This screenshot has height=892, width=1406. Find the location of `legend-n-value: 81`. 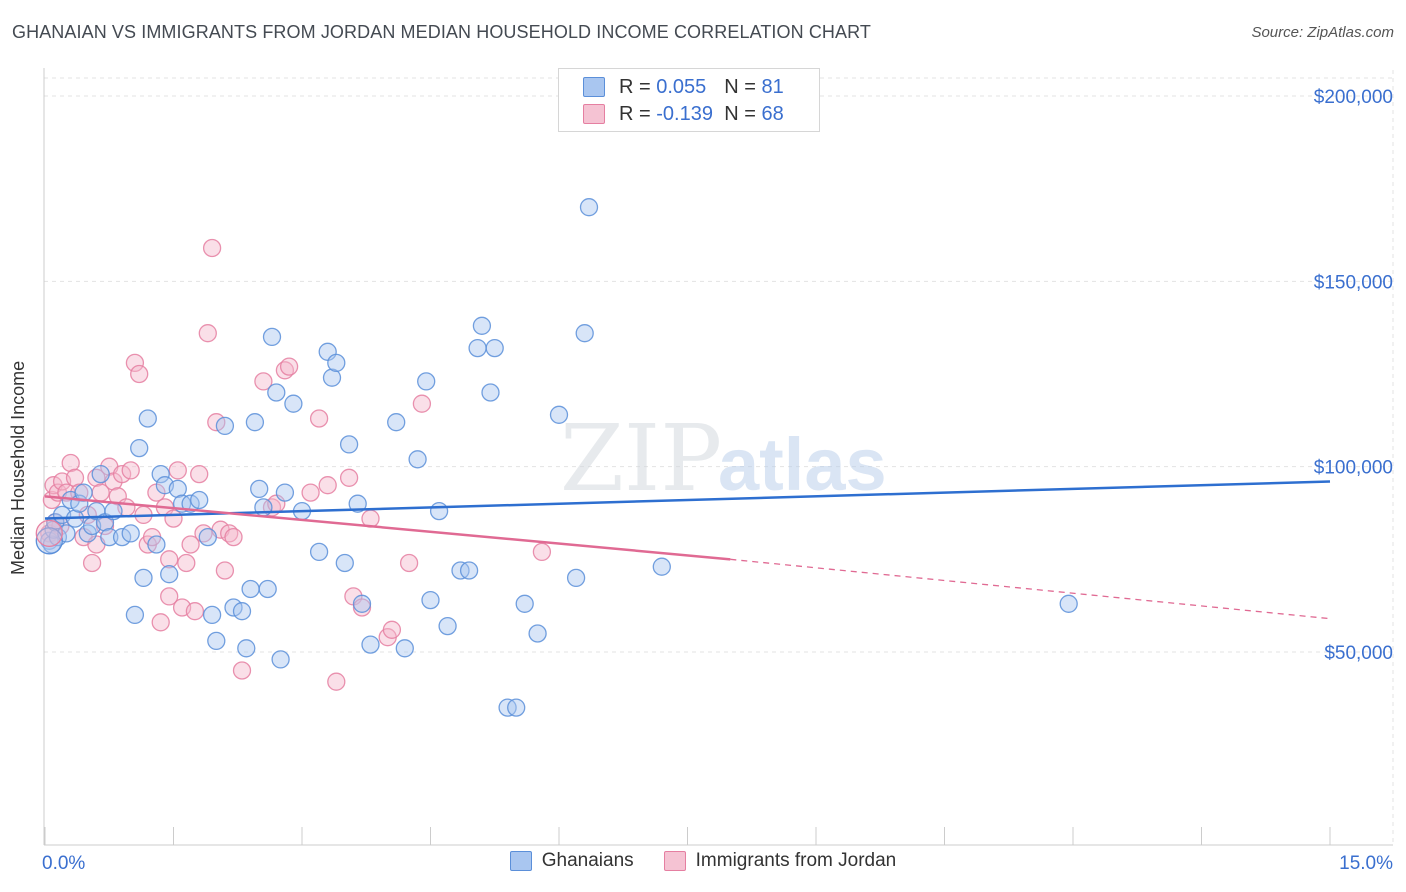

legend-n-value: 81 is located at coordinates (772, 86).